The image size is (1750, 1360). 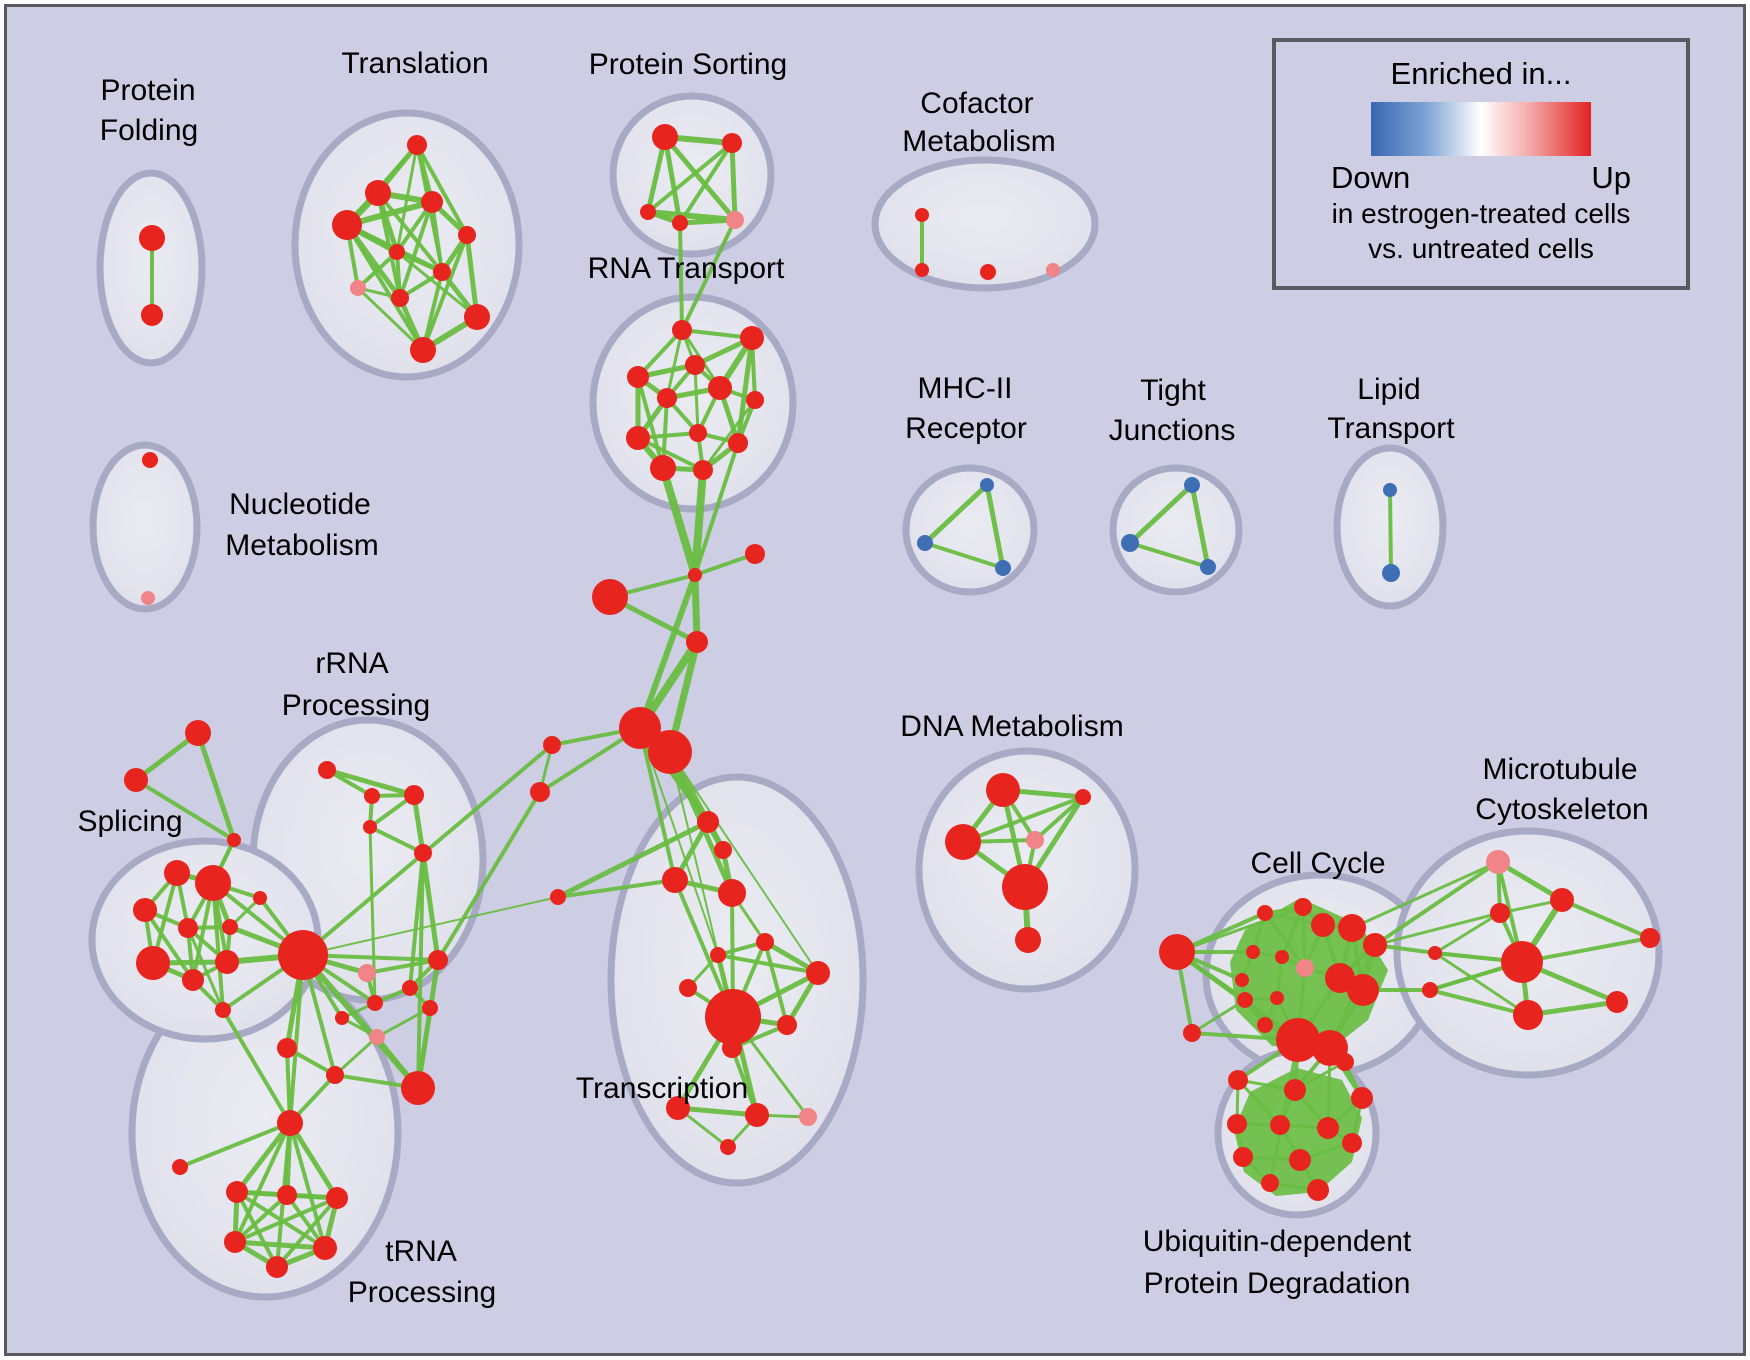 What do you see at coordinates (686, 268) in the screenshot?
I see `cluster-label-rna-transport: RNA Transport` at bounding box center [686, 268].